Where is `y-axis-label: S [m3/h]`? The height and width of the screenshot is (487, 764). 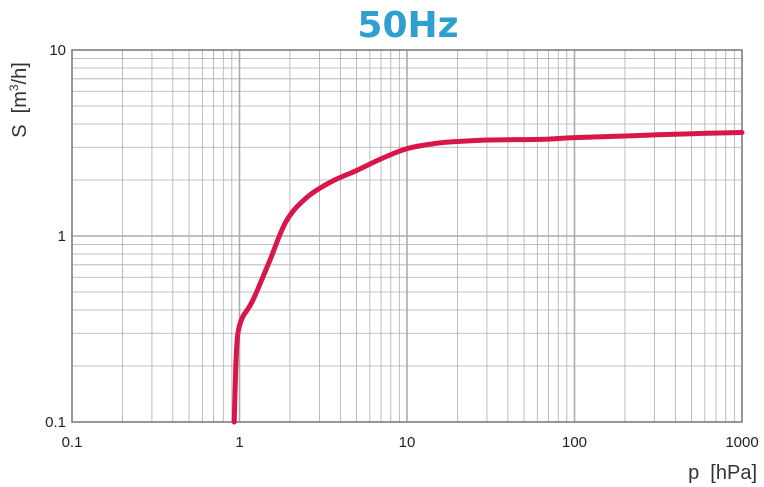 y-axis-label: S [m3/h] is located at coordinates (19, 100).